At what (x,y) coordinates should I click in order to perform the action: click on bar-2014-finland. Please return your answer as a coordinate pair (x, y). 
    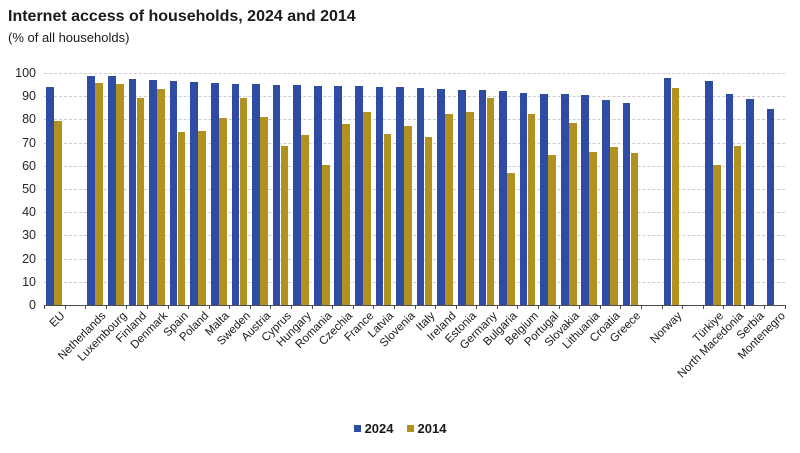
    Looking at the image, I should click on (140, 201).